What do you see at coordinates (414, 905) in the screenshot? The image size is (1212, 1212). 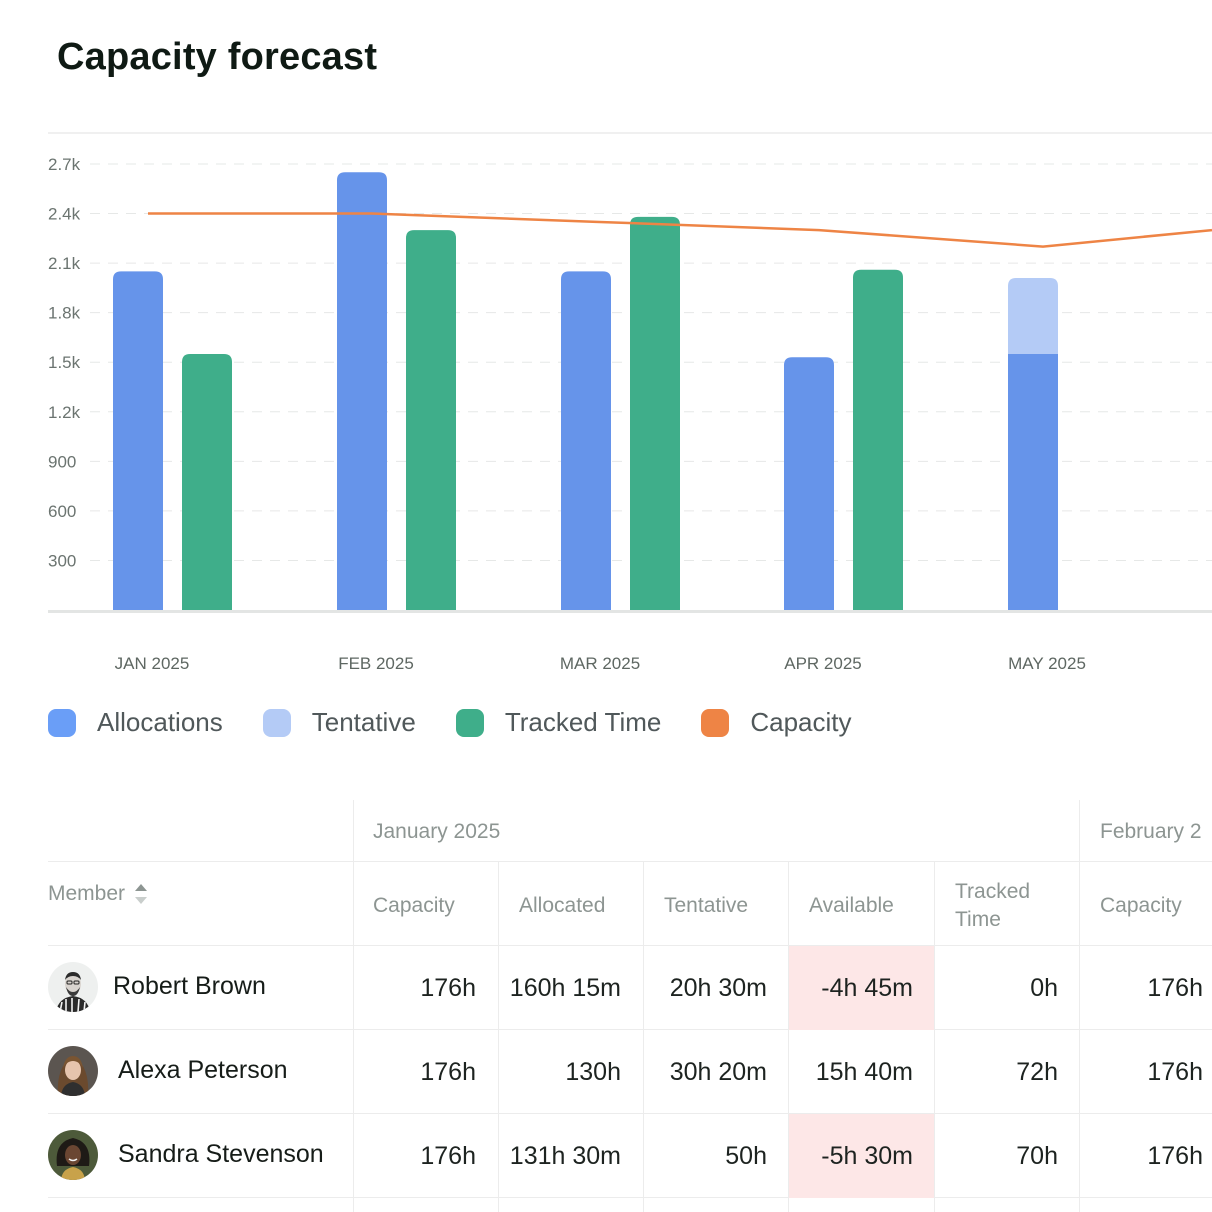 I see `col-header-capacity: Capacity` at bounding box center [414, 905].